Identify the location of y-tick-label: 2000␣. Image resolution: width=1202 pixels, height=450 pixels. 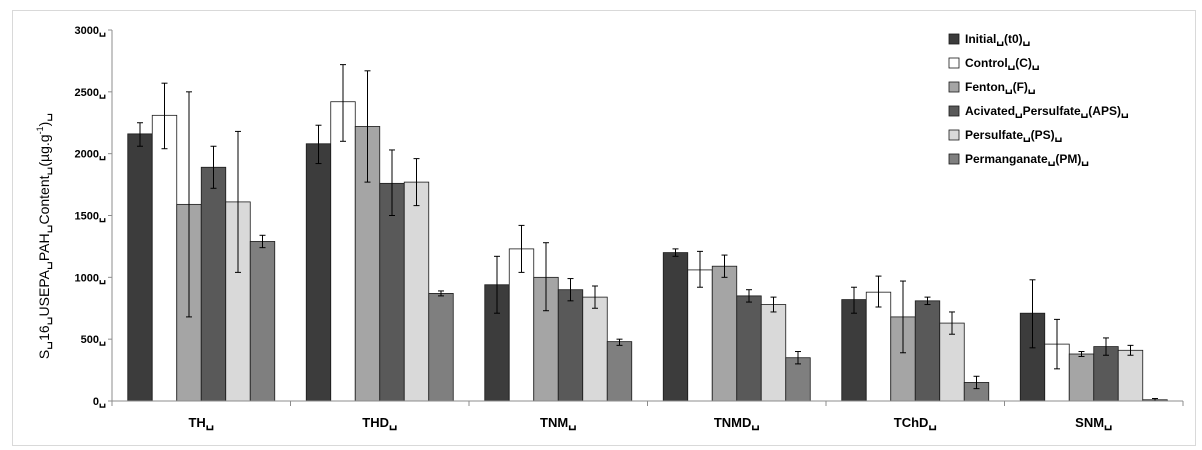
(90, 155).